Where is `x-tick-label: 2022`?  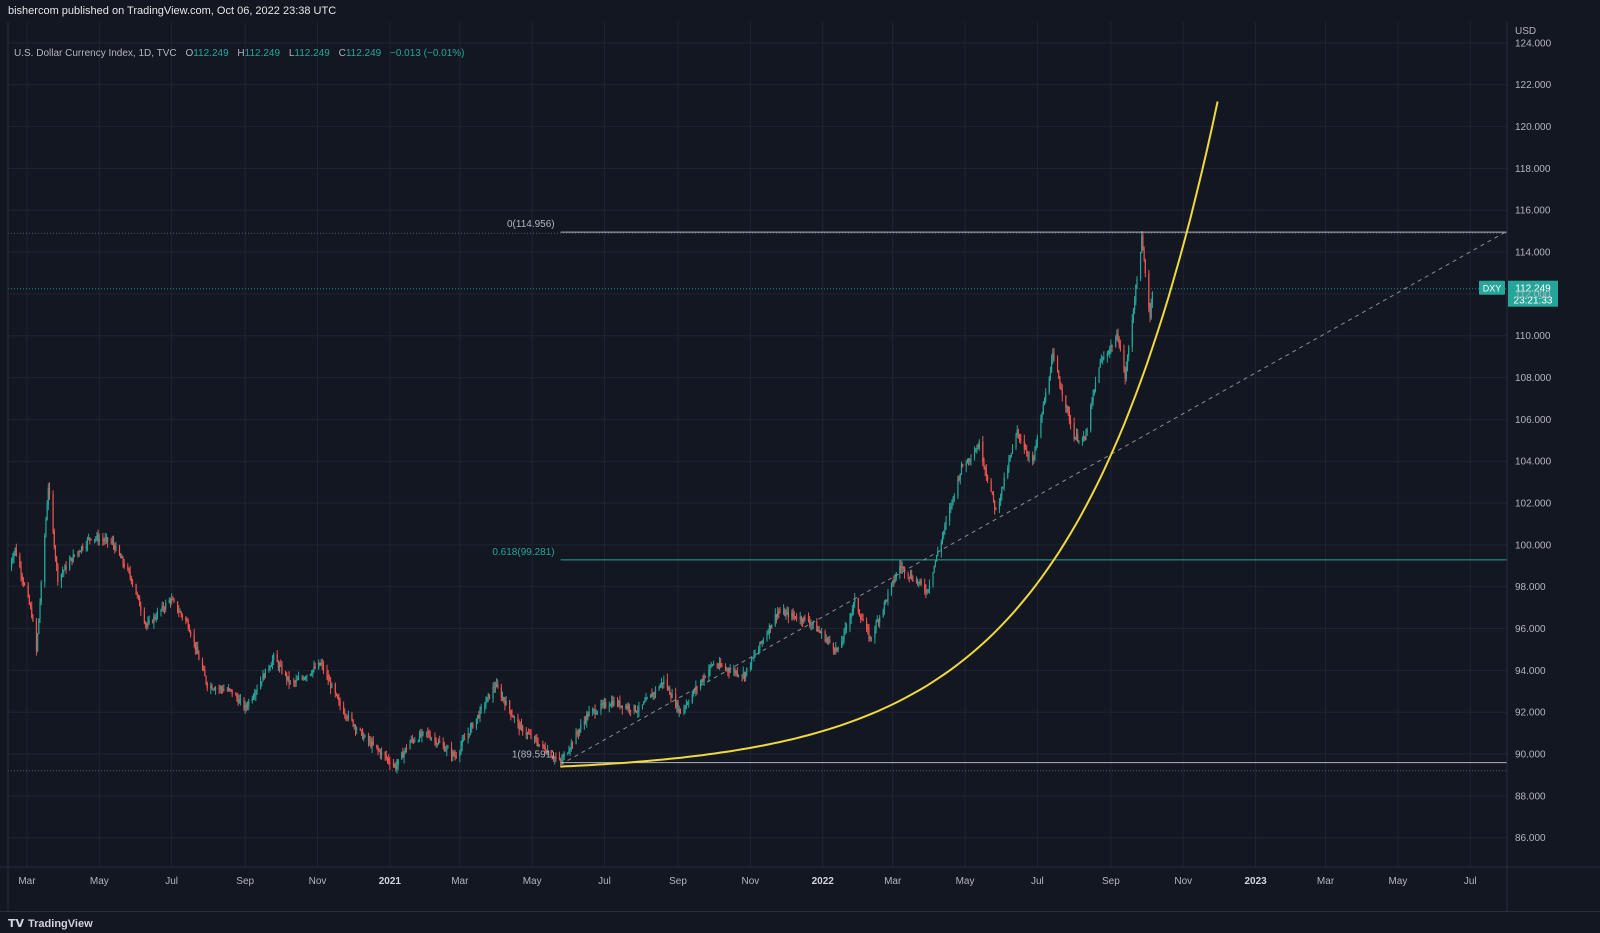 x-tick-label: 2022 is located at coordinates (823, 881).